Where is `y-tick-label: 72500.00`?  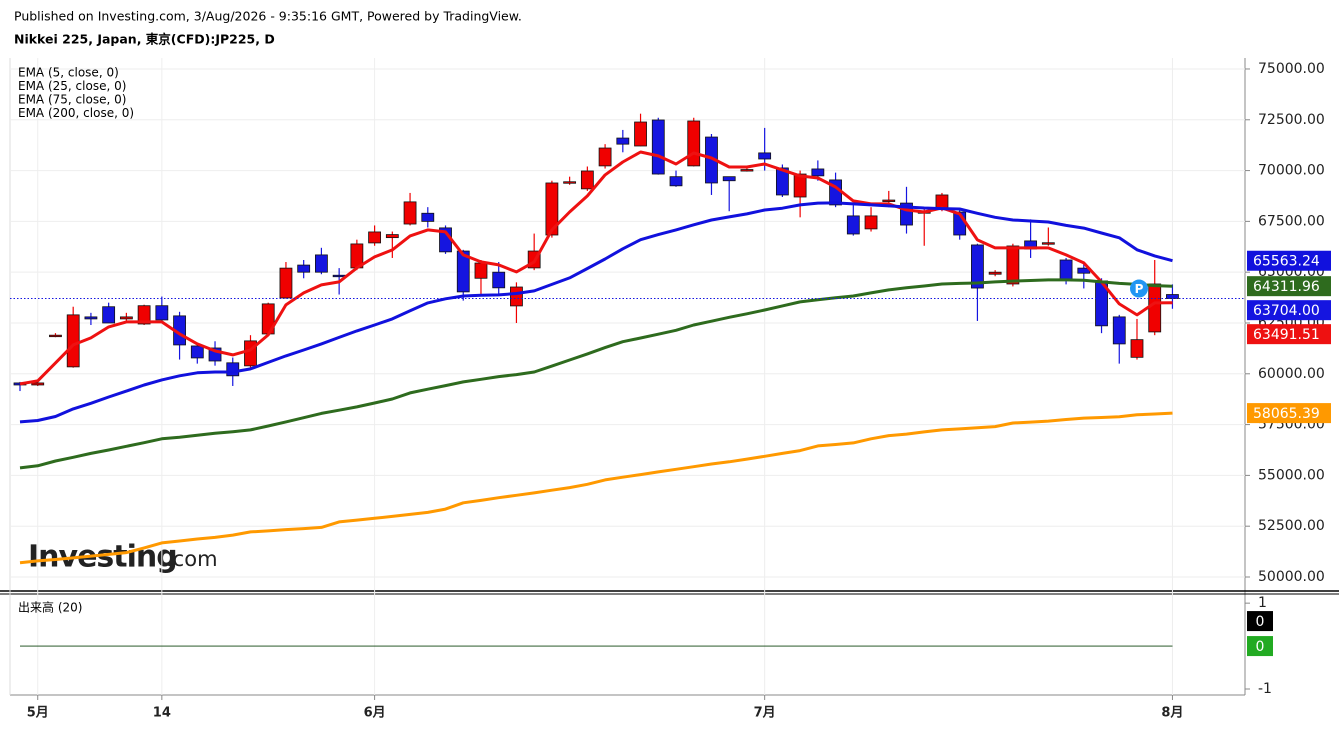 y-tick-label: 72500.00 is located at coordinates (1291, 120).